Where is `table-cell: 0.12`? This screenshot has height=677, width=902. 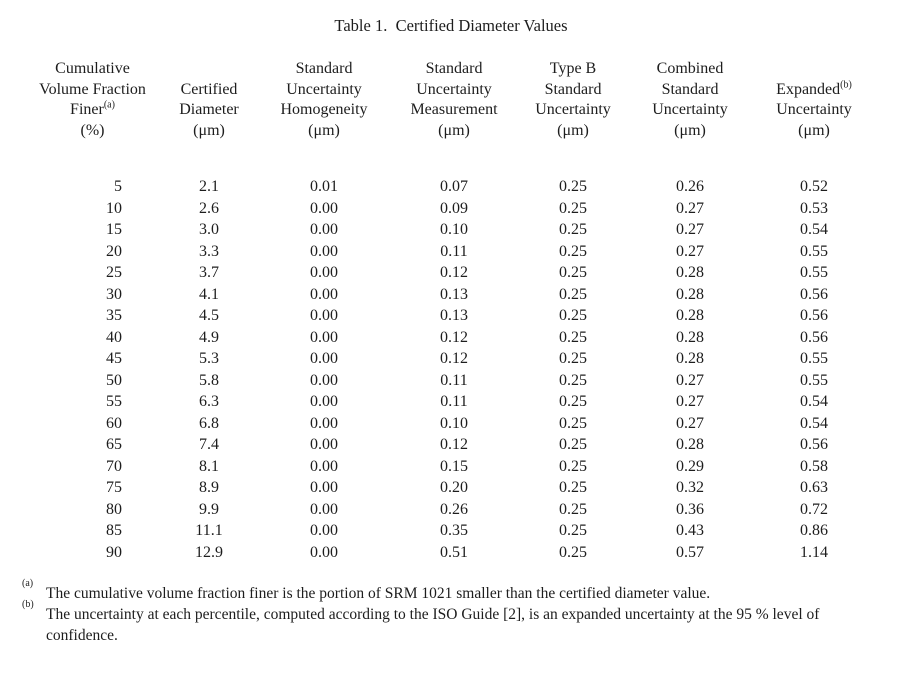 table-cell: 0.12 is located at coordinates (454, 358).